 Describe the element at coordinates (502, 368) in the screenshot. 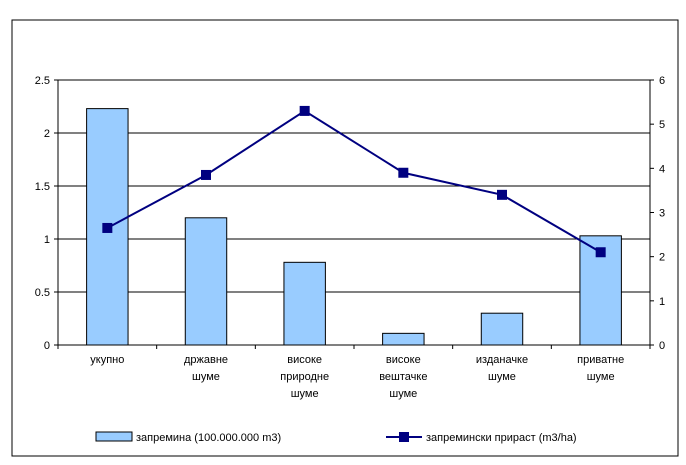

I see `x-axis-category-label: изданачке шуме` at that location.